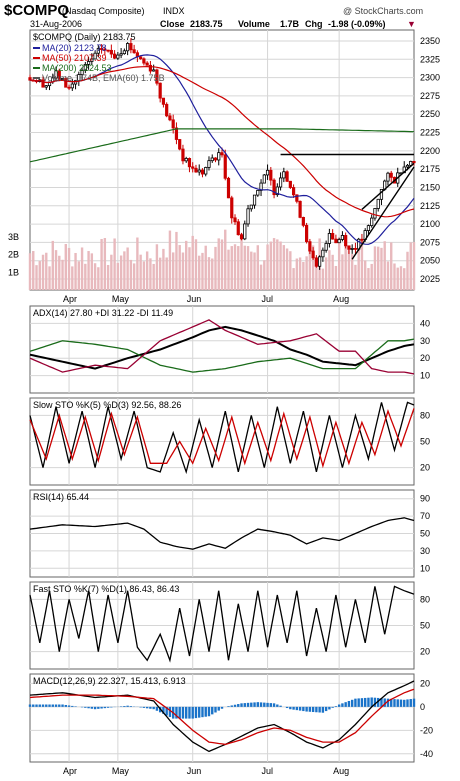 The image size is (460, 781). What do you see at coordinates (411, 24) in the screenshot?
I see `chg-arrow-icon: ▼` at bounding box center [411, 24].